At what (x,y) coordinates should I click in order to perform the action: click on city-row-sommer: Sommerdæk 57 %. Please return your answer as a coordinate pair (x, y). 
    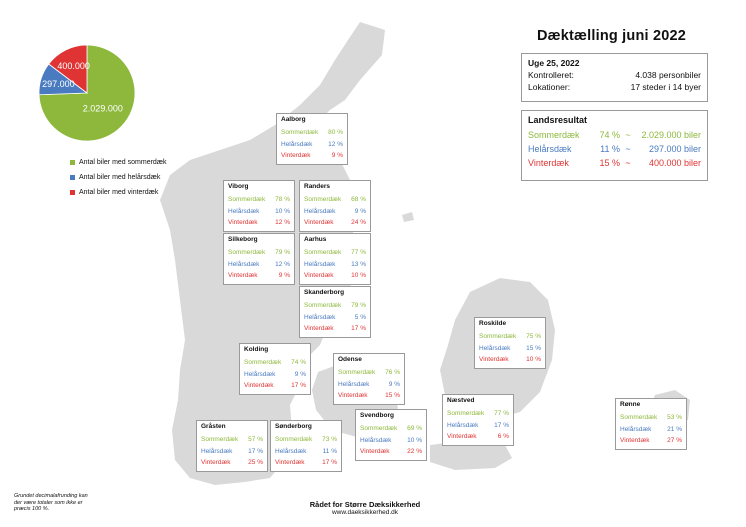
    Looking at the image, I should click on (232, 440).